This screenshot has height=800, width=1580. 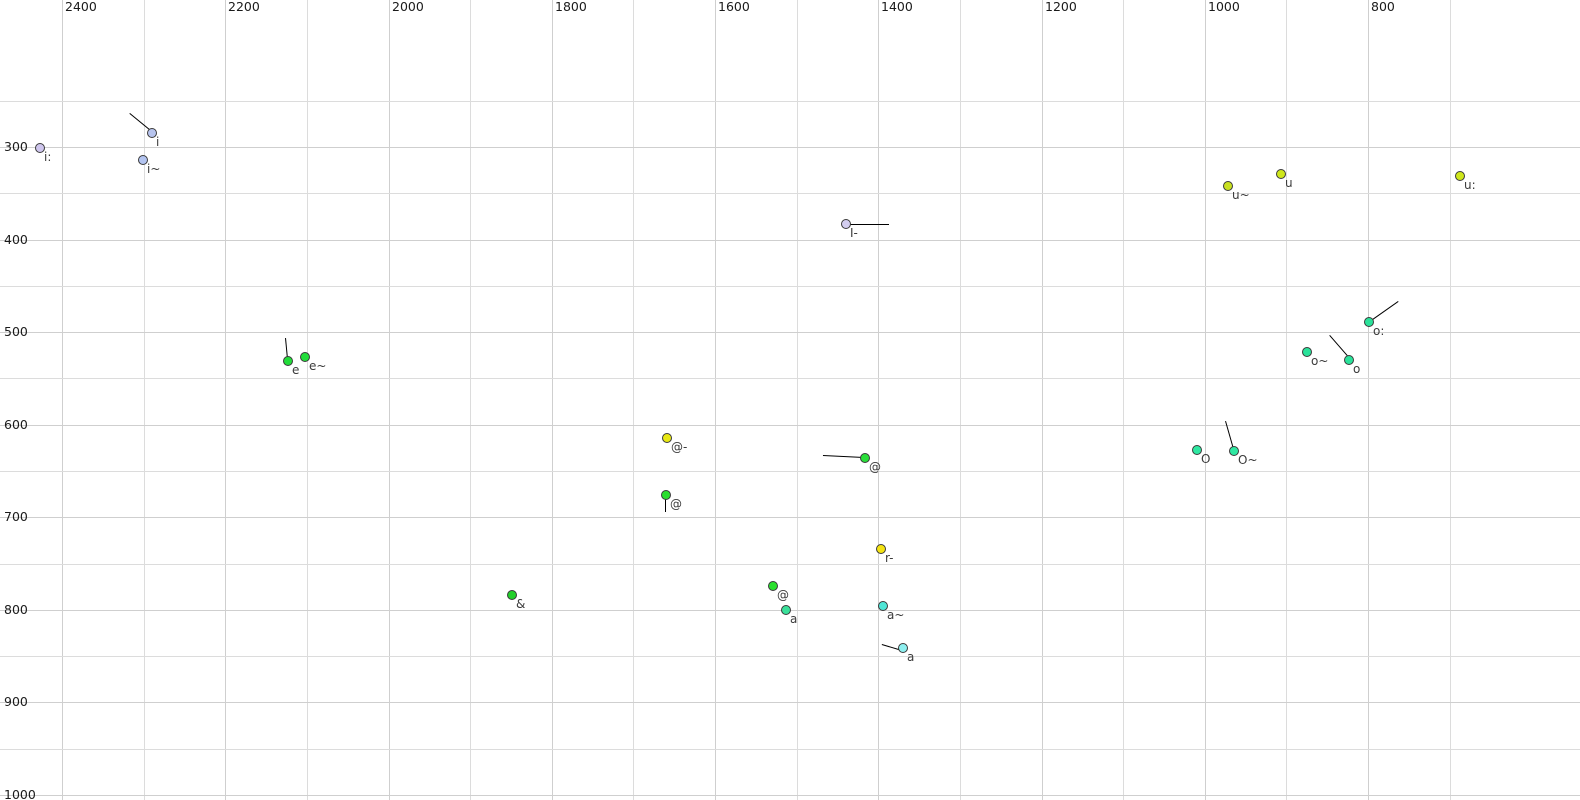 I want to click on I-whisker, so click(x=869, y=224).